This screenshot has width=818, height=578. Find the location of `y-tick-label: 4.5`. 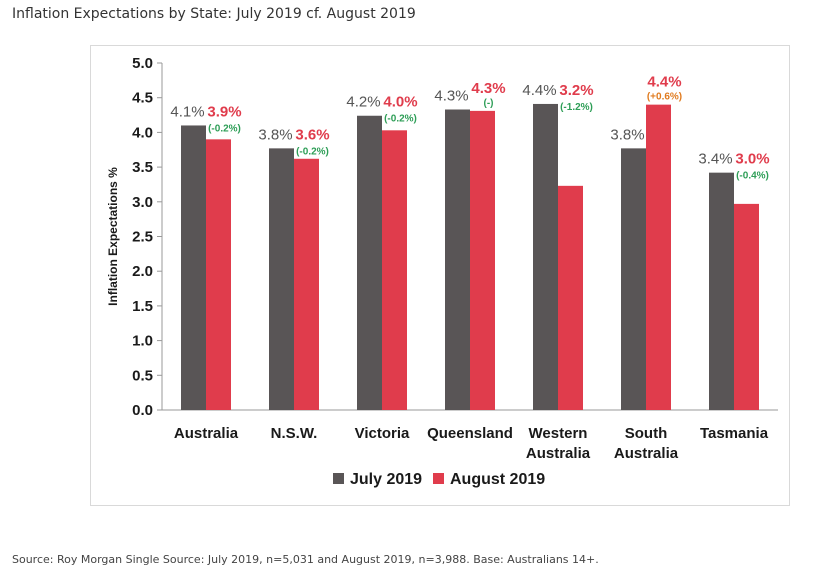

y-tick-label: 4.5 is located at coordinates (142, 98).